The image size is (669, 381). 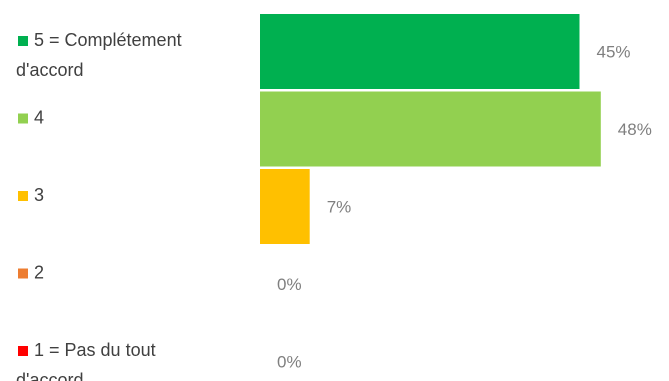 What do you see at coordinates (39, 273) in the screenshot?
I see `legend-label-2: 2` at bounding box center [39, 273].